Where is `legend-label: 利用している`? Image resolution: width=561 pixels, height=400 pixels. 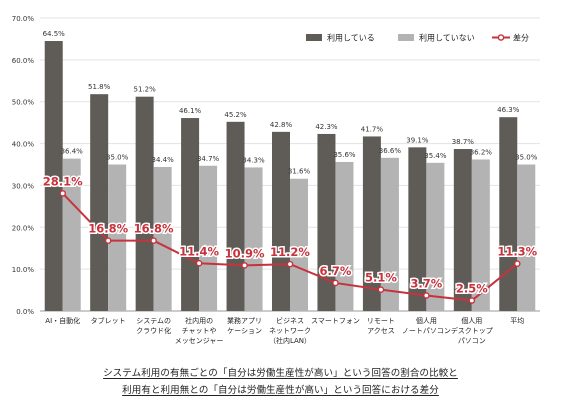
legend-label: 利用している is located at coordinates (351, 38).